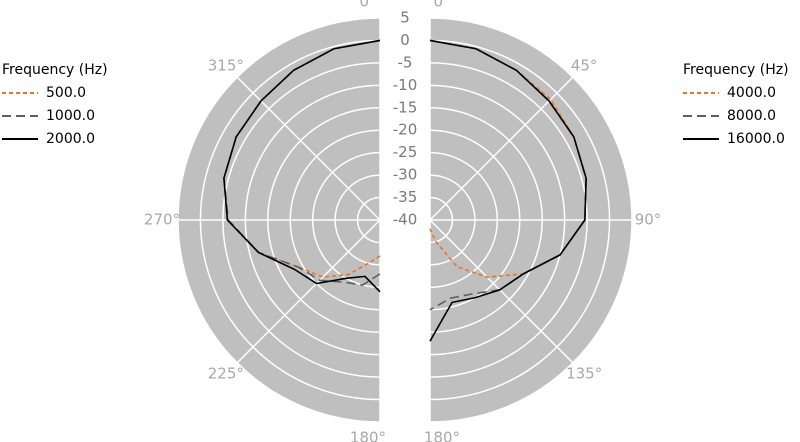 The height and width of the screenshot is (442, 800). Describe the element at coordinates (405, 107) in the screenshot. I see `r-tick-label: -15` at that location.